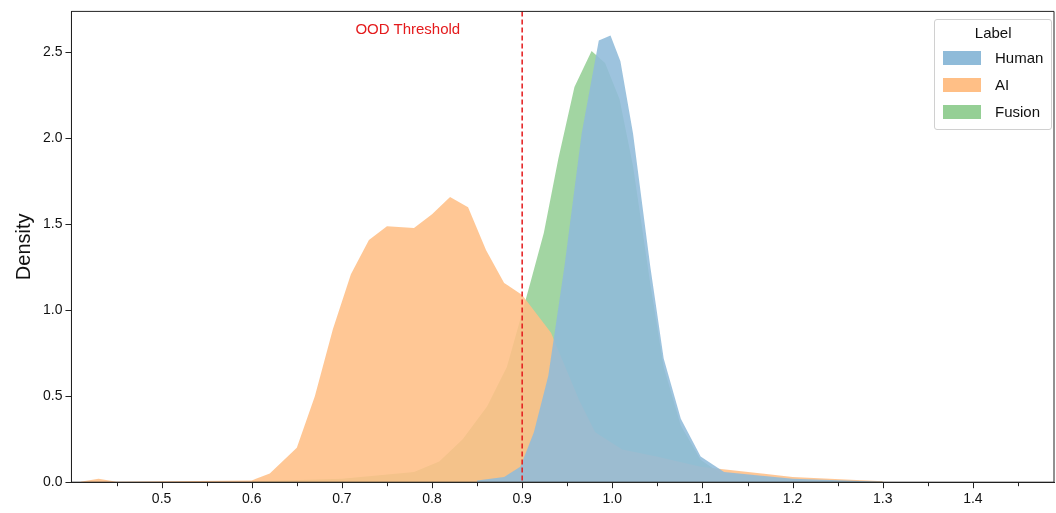 The width and height of the screenshot is (1056, 513). Describe the element at coordinates (792, 498) in the screenshot. I see `x-tick-label: 1.2` at that location.